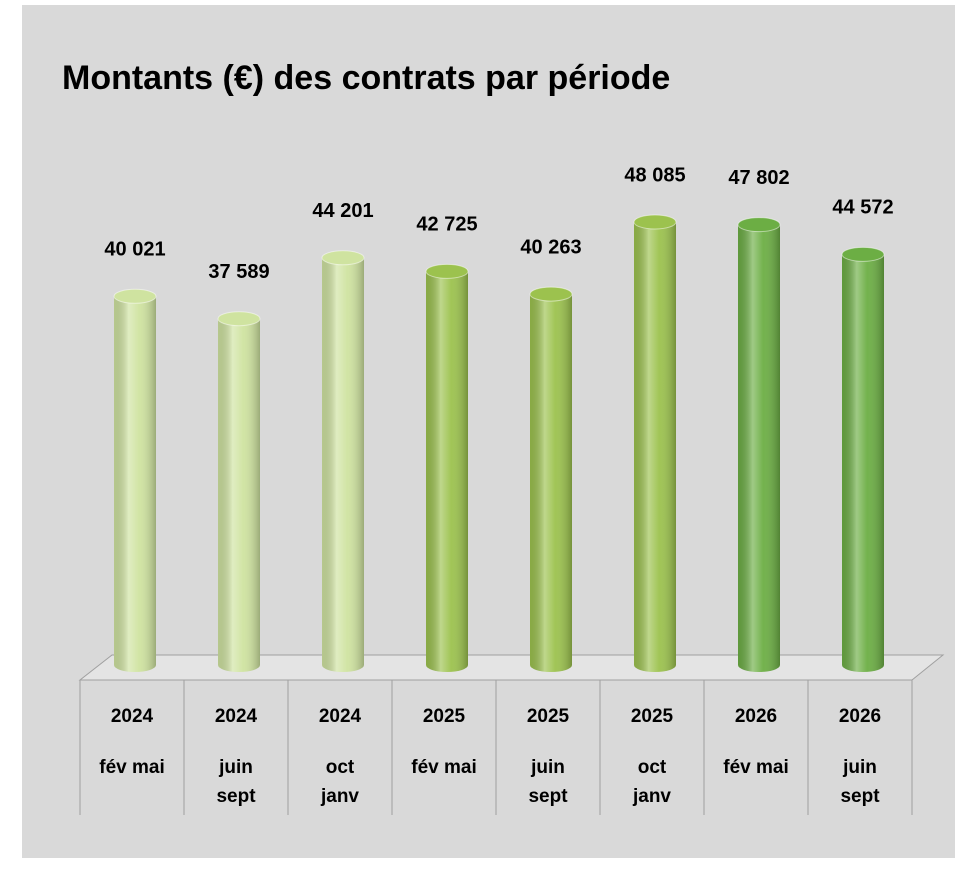 This screenshot has width=969, height=875. Describe the element at coordinates (511, 667) in the screenshot. I see `floor` at that location.